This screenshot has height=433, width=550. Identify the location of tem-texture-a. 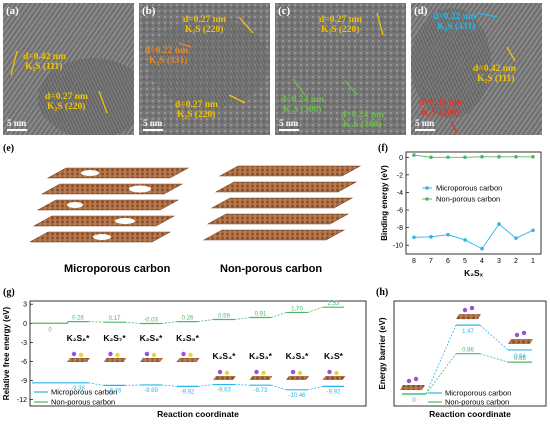
(68, 69).